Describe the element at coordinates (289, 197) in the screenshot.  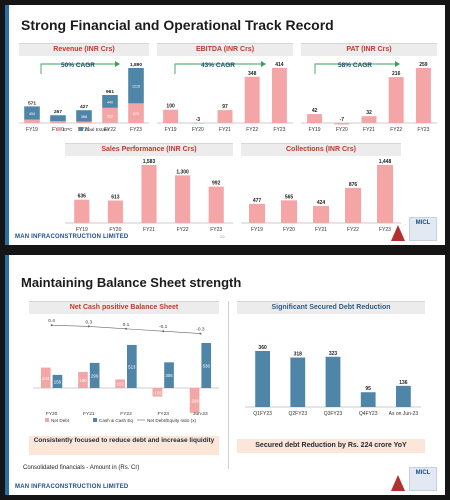
I see `chart4-value-label: 565` at that location.